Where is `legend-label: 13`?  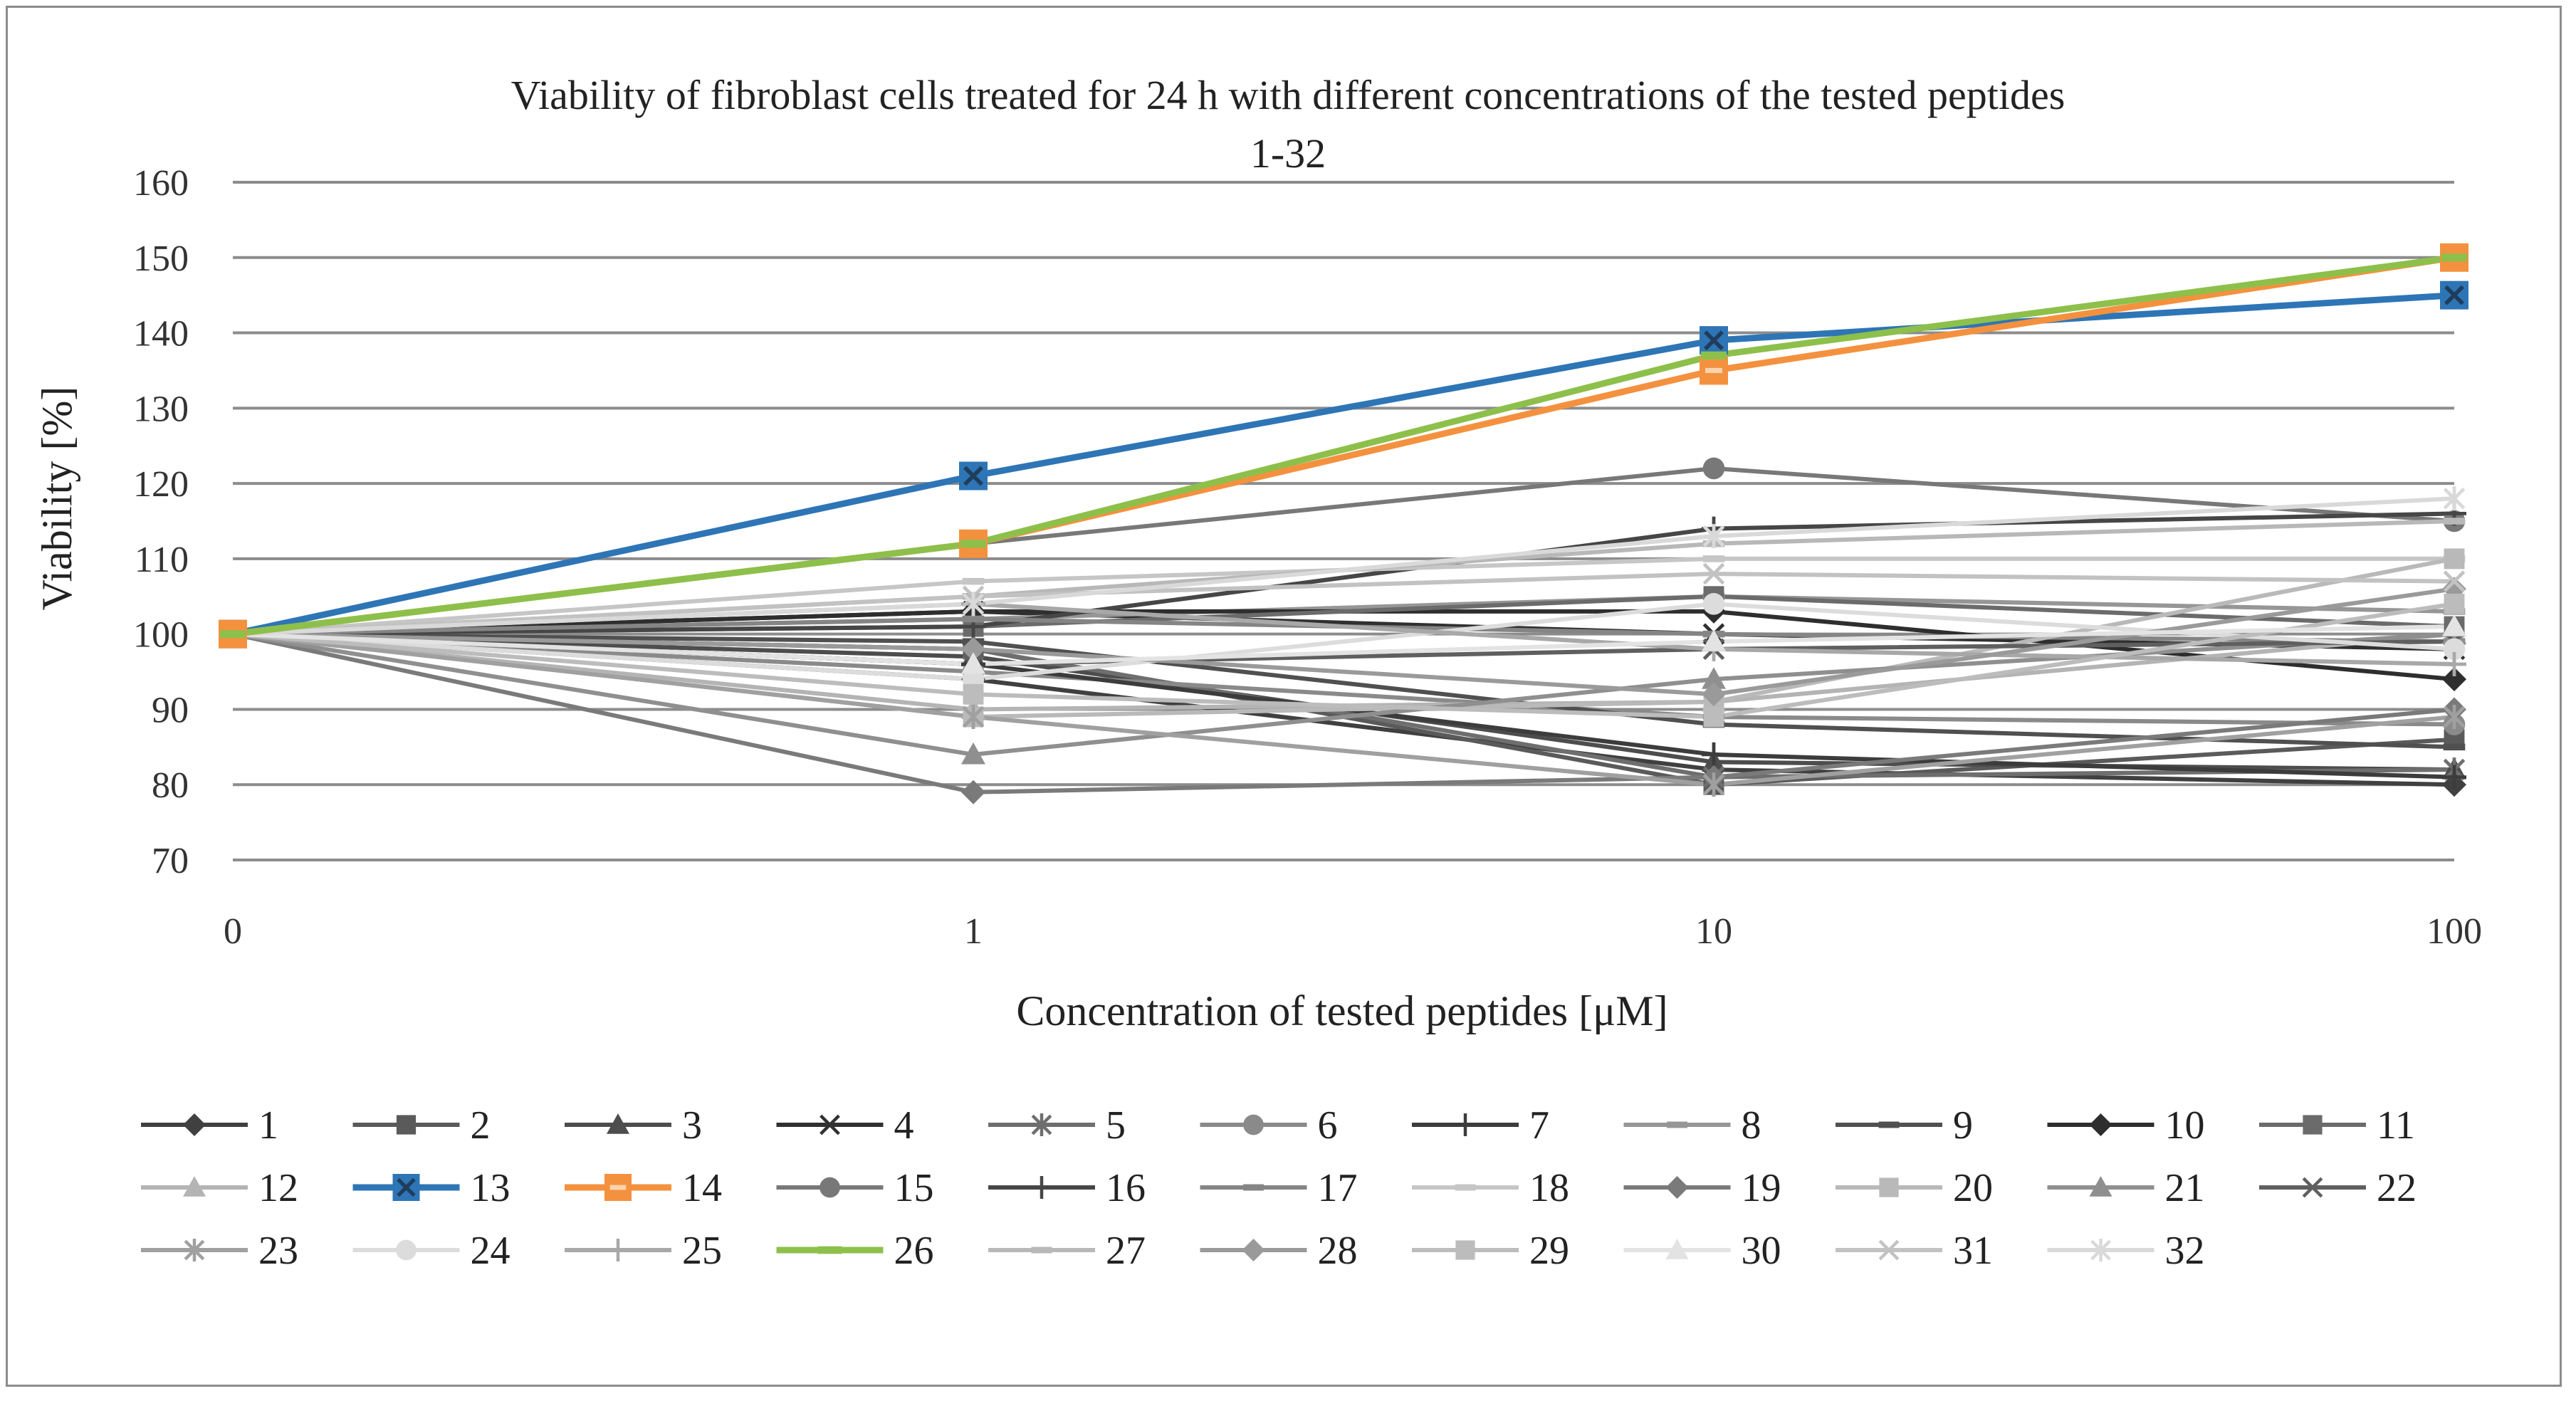
legend-label: 13 is located at coordinates (491, 1188).